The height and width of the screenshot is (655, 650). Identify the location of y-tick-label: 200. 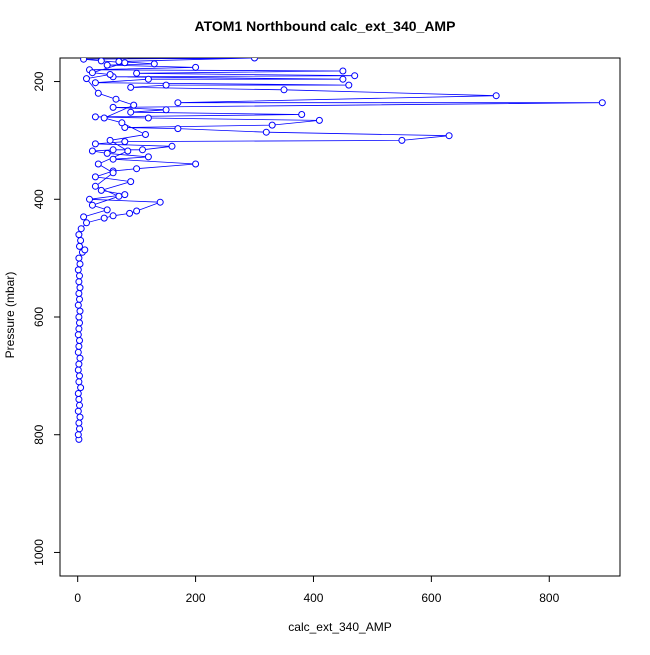
(39, 81).